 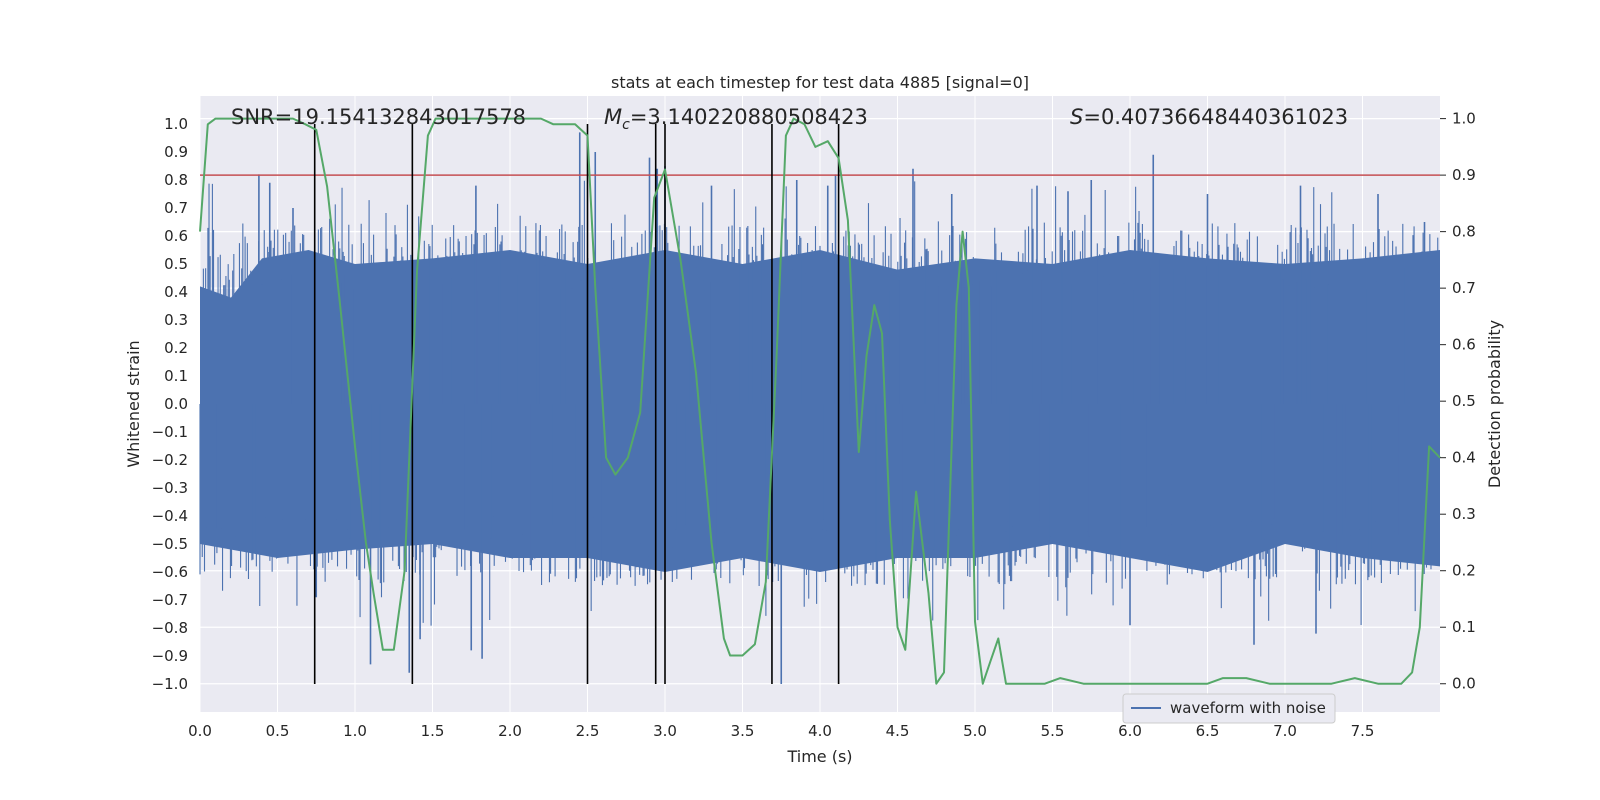 I want to click on x-tick-label: 1.5, so click(x=433, y=731).